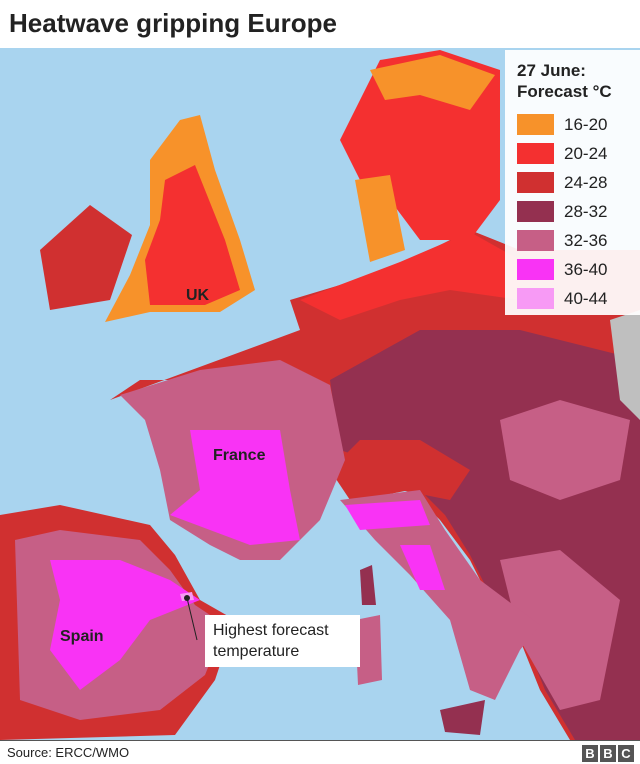  I want to click on logo-letter: C, so click(626, 753).